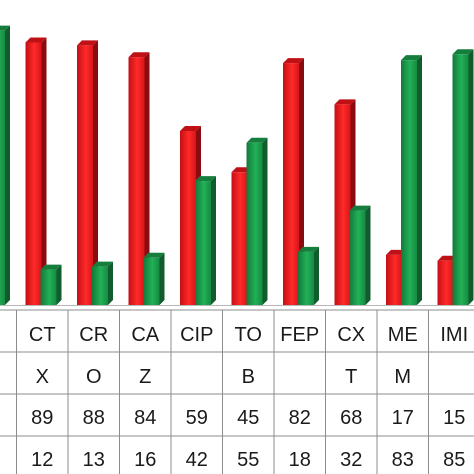 This screenshot has width=474, height=474. What do you see at coordinates (44, 171) in the screenshot?
I see `bar-red-1-side` at bounding box center [44, 171].